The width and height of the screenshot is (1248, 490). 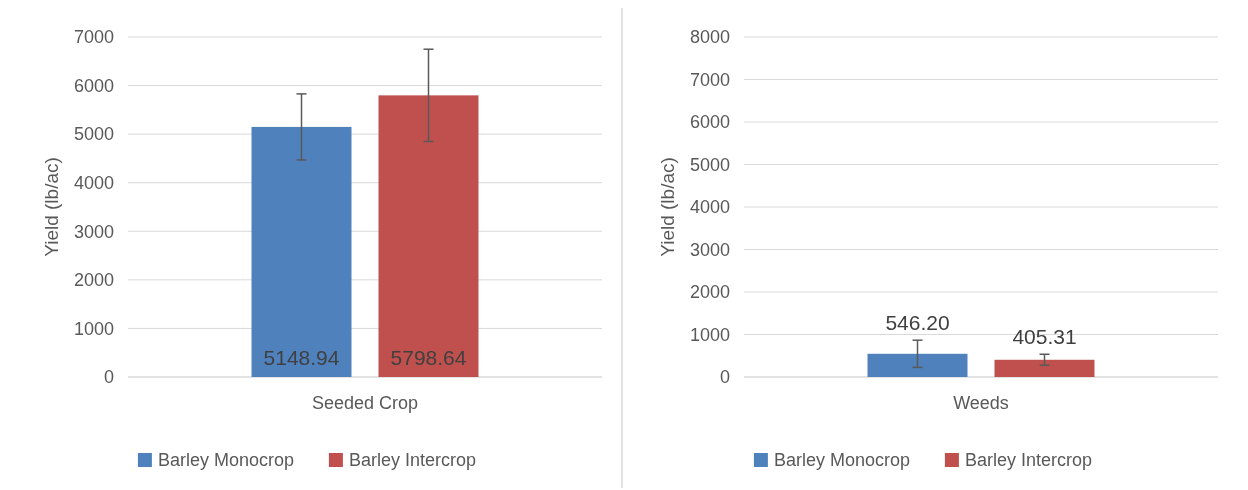 I want to click on data-label: 405.31, so click(x=1044, y=337).